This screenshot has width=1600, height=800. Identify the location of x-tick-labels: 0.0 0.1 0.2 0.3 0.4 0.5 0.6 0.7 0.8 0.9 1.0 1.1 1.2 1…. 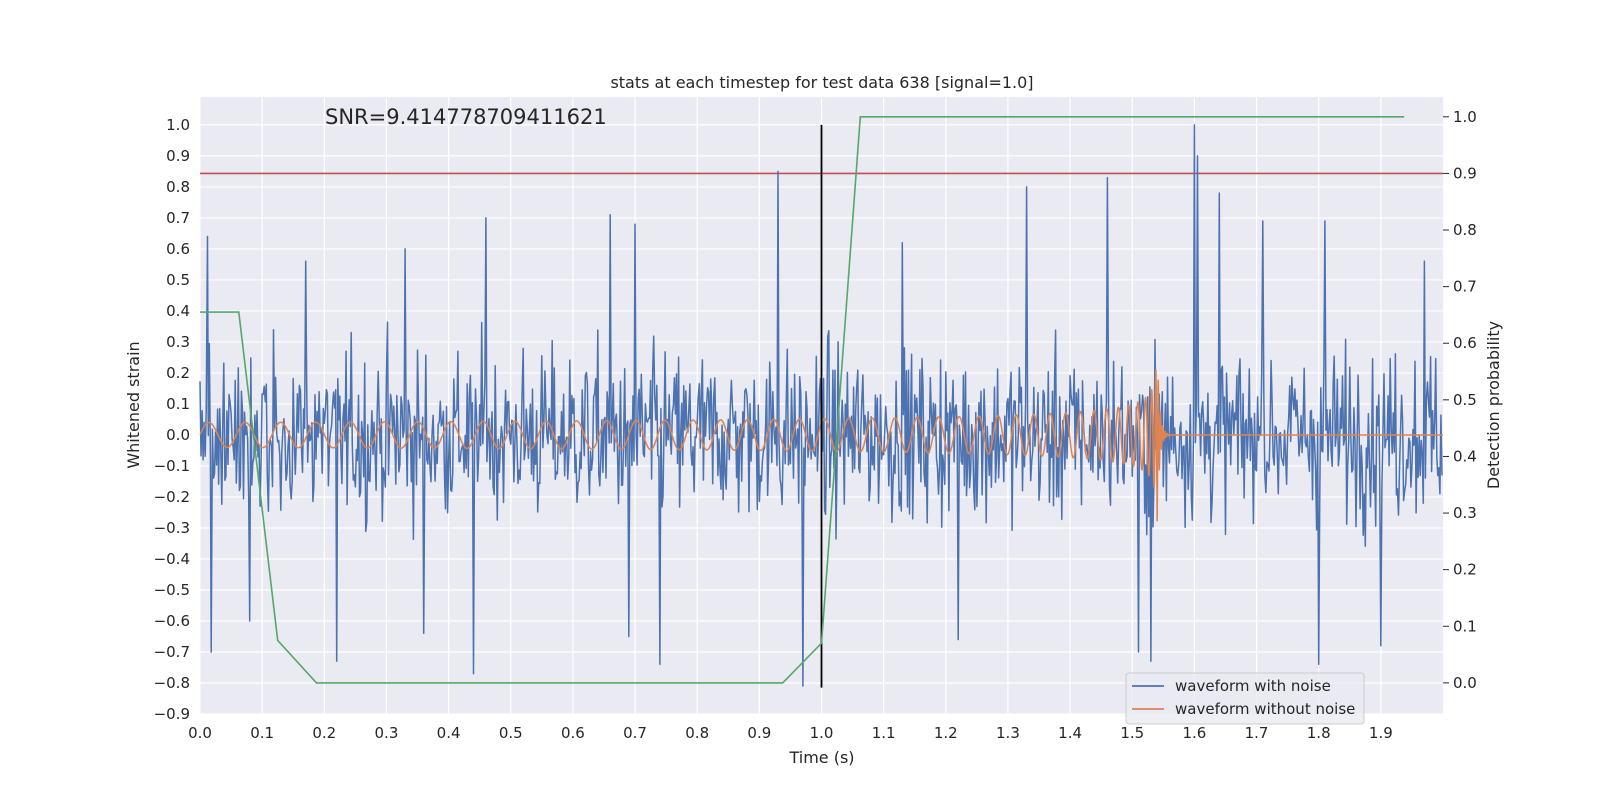
(790, 733).